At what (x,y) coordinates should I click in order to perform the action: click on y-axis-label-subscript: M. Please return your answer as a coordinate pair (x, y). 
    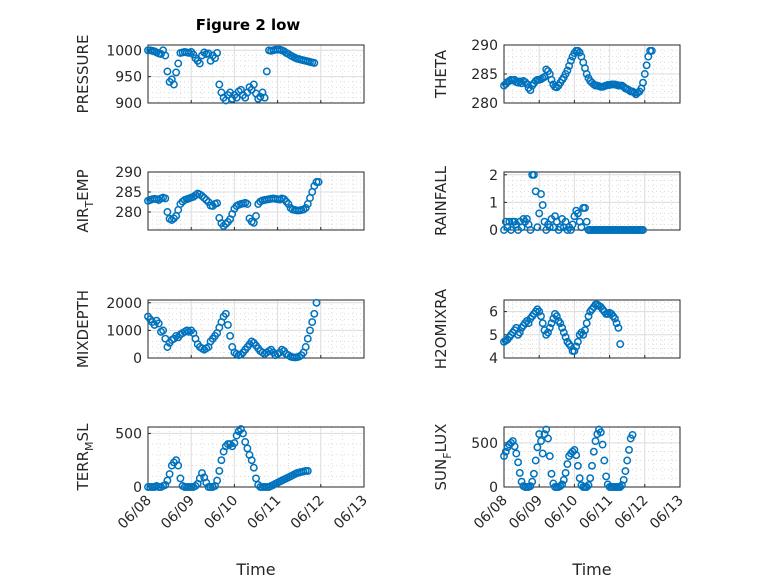
    Looking at the image, I should click on (89, 446).